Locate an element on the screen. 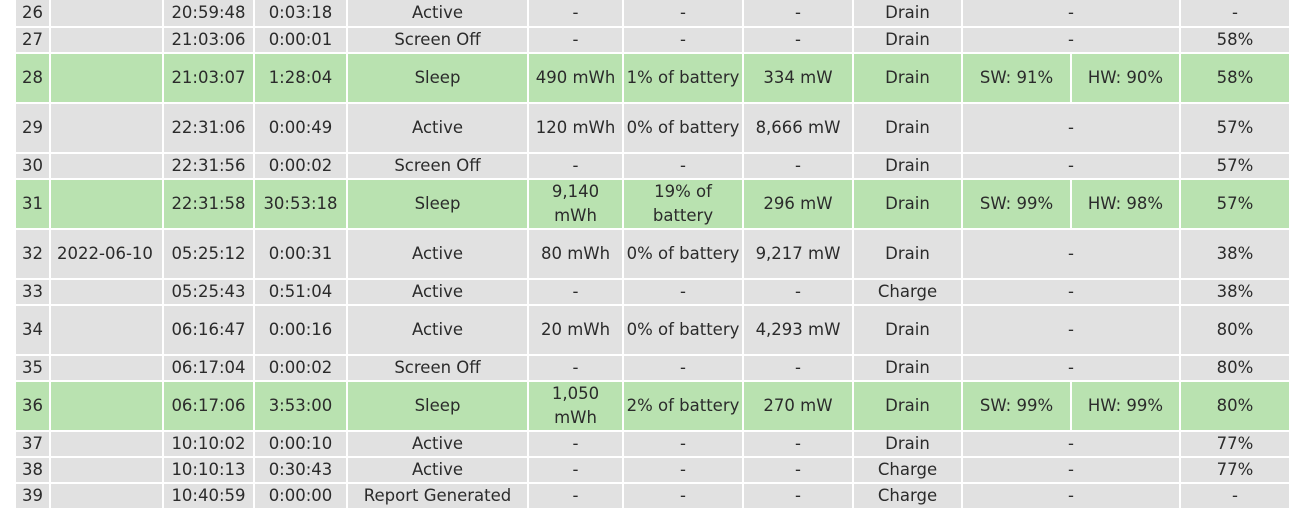  duration-cell: 0:03:18 is located at coordinates (300, 14).